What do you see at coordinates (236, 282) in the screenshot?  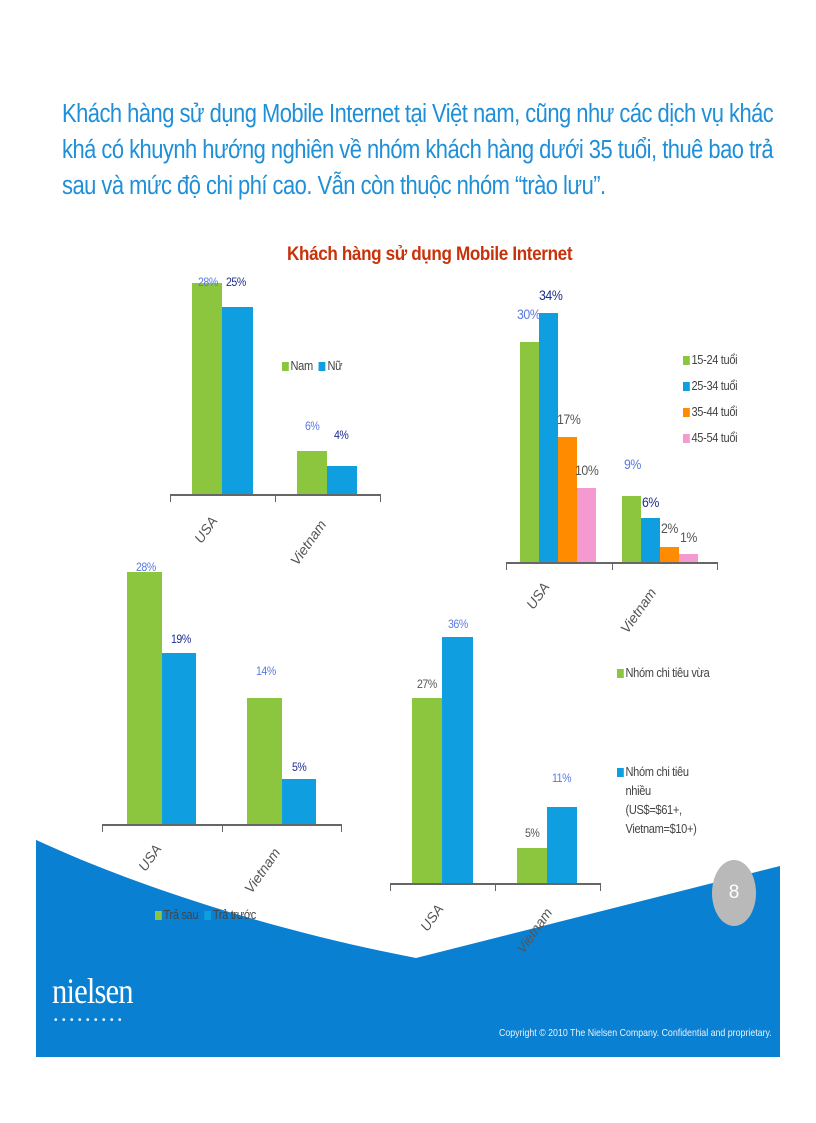 I see `data-label: 25%` at bounding box center [236, 282].